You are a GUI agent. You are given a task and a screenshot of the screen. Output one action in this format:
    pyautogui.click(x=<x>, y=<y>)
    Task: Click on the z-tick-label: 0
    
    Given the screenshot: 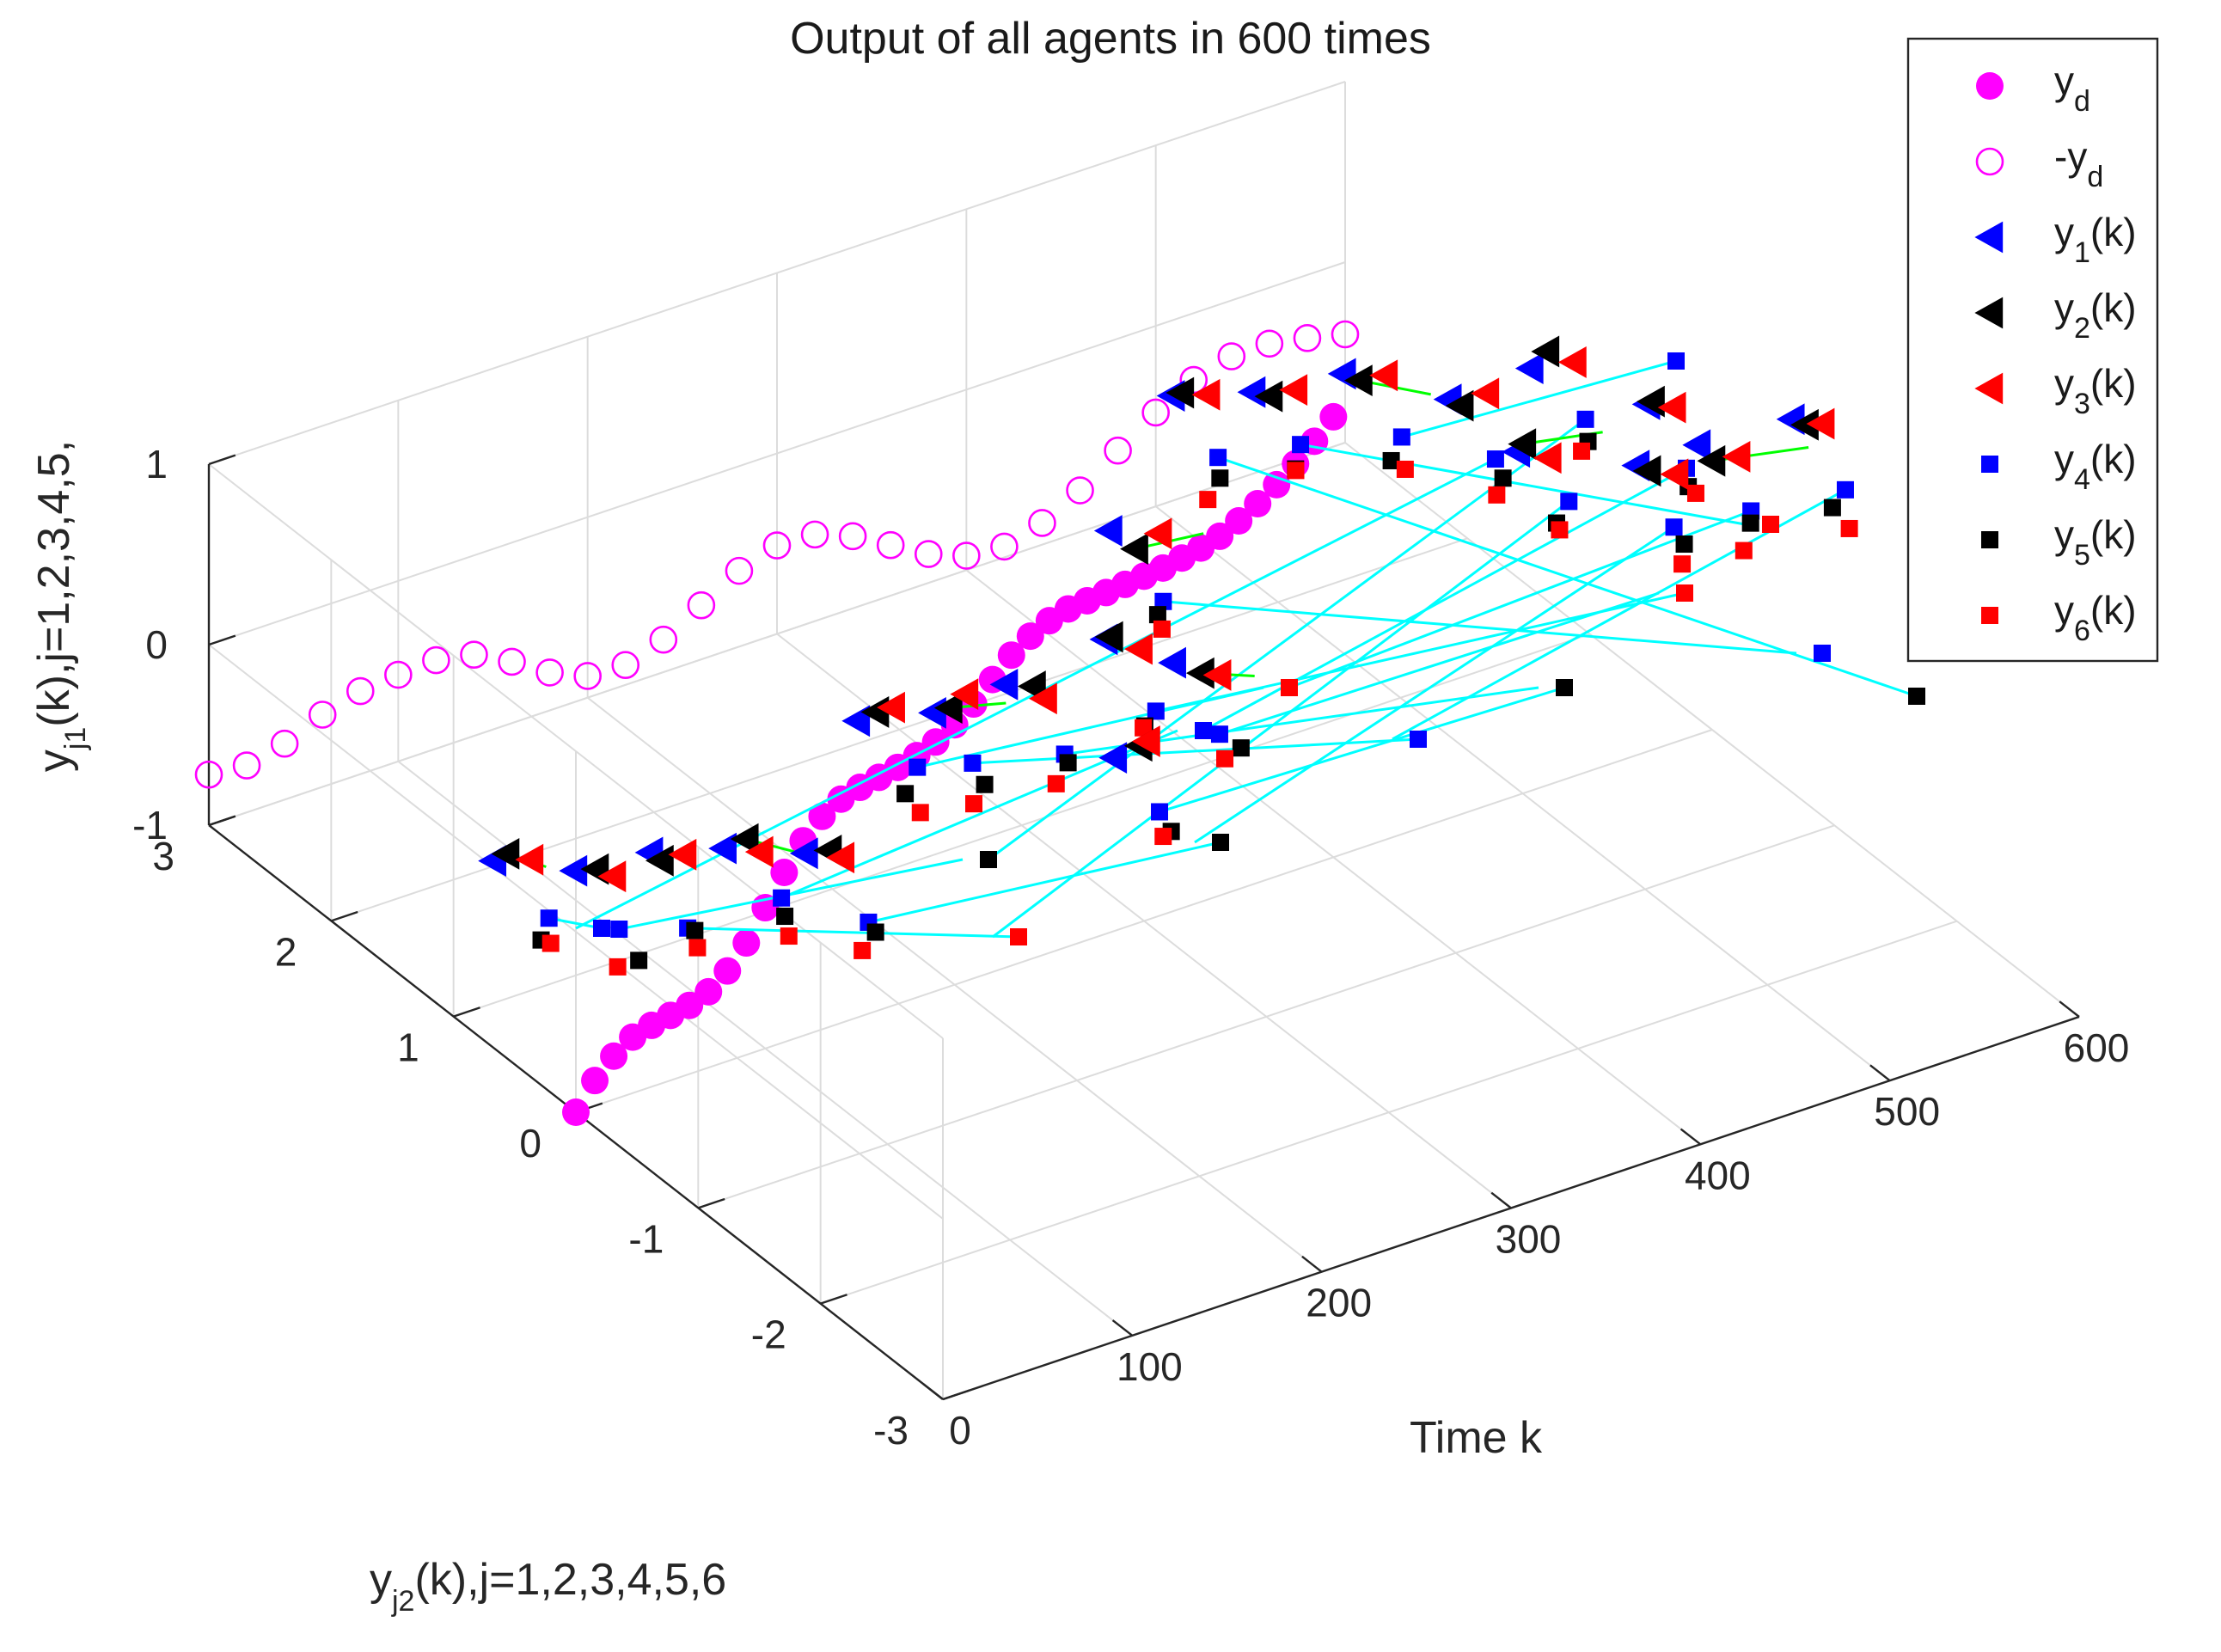 What is the action you would take?
    pyautogui.click(x=156, y=644)
    